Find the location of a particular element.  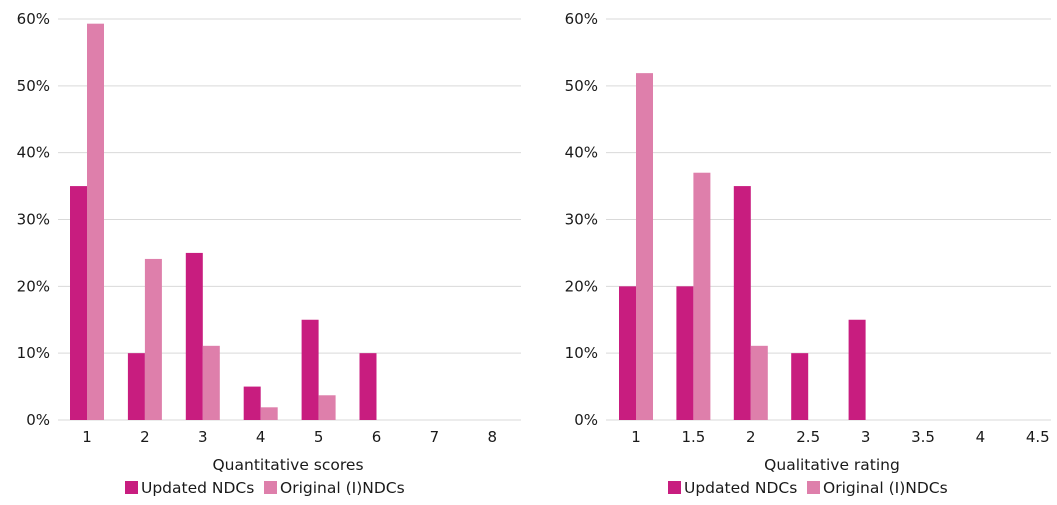

x-tick-label: 6 is located at coordinates (377, 437).